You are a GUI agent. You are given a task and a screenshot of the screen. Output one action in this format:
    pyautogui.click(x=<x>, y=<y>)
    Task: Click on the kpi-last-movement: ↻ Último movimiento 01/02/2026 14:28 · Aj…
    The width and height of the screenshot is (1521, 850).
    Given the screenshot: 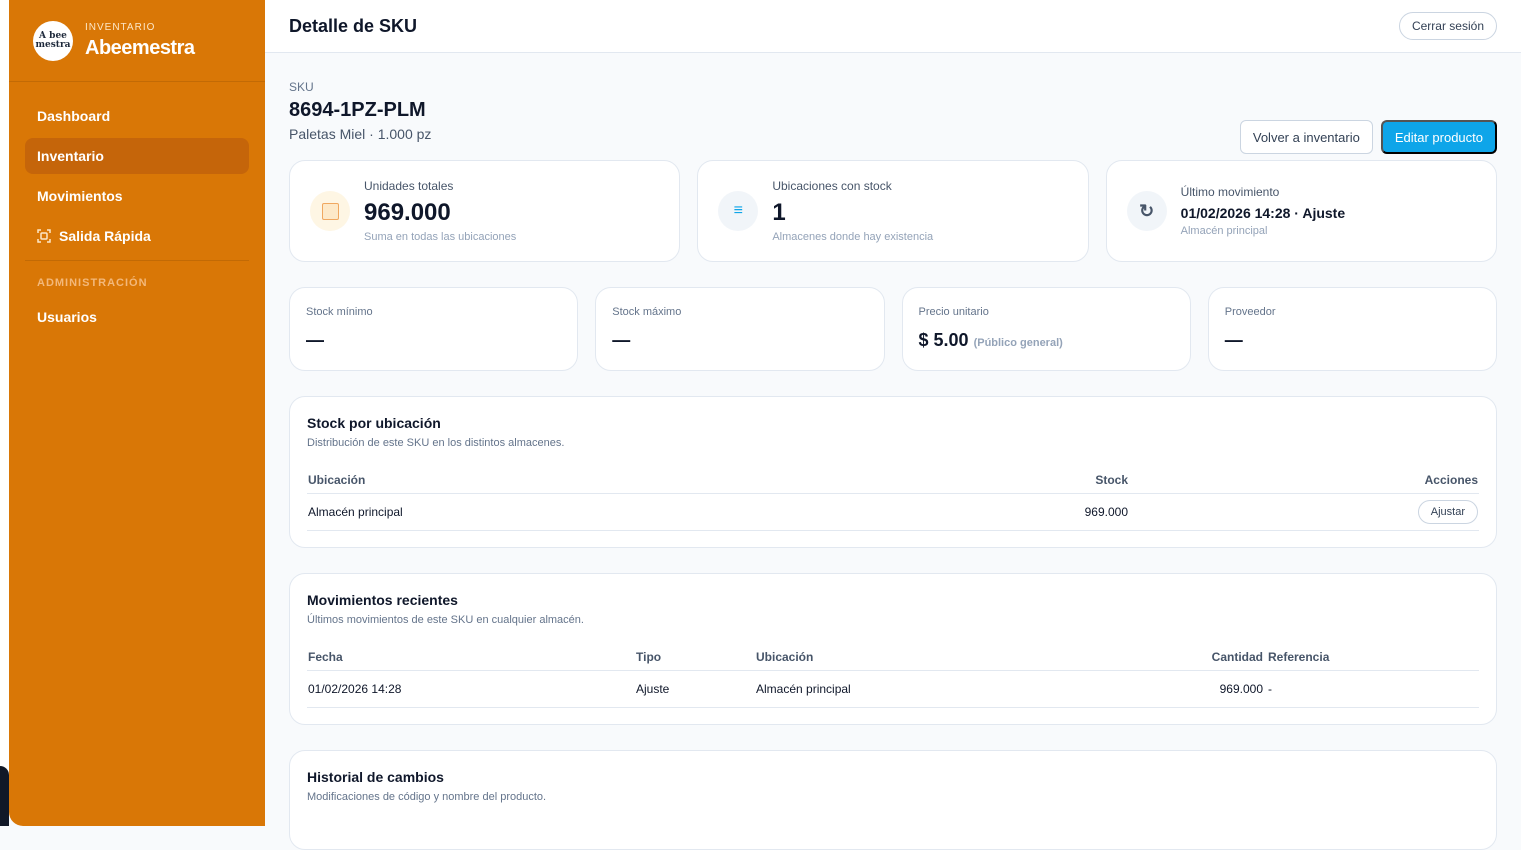 What is the action you would take?
    pyautogui.click(x=1301, y=211)
    